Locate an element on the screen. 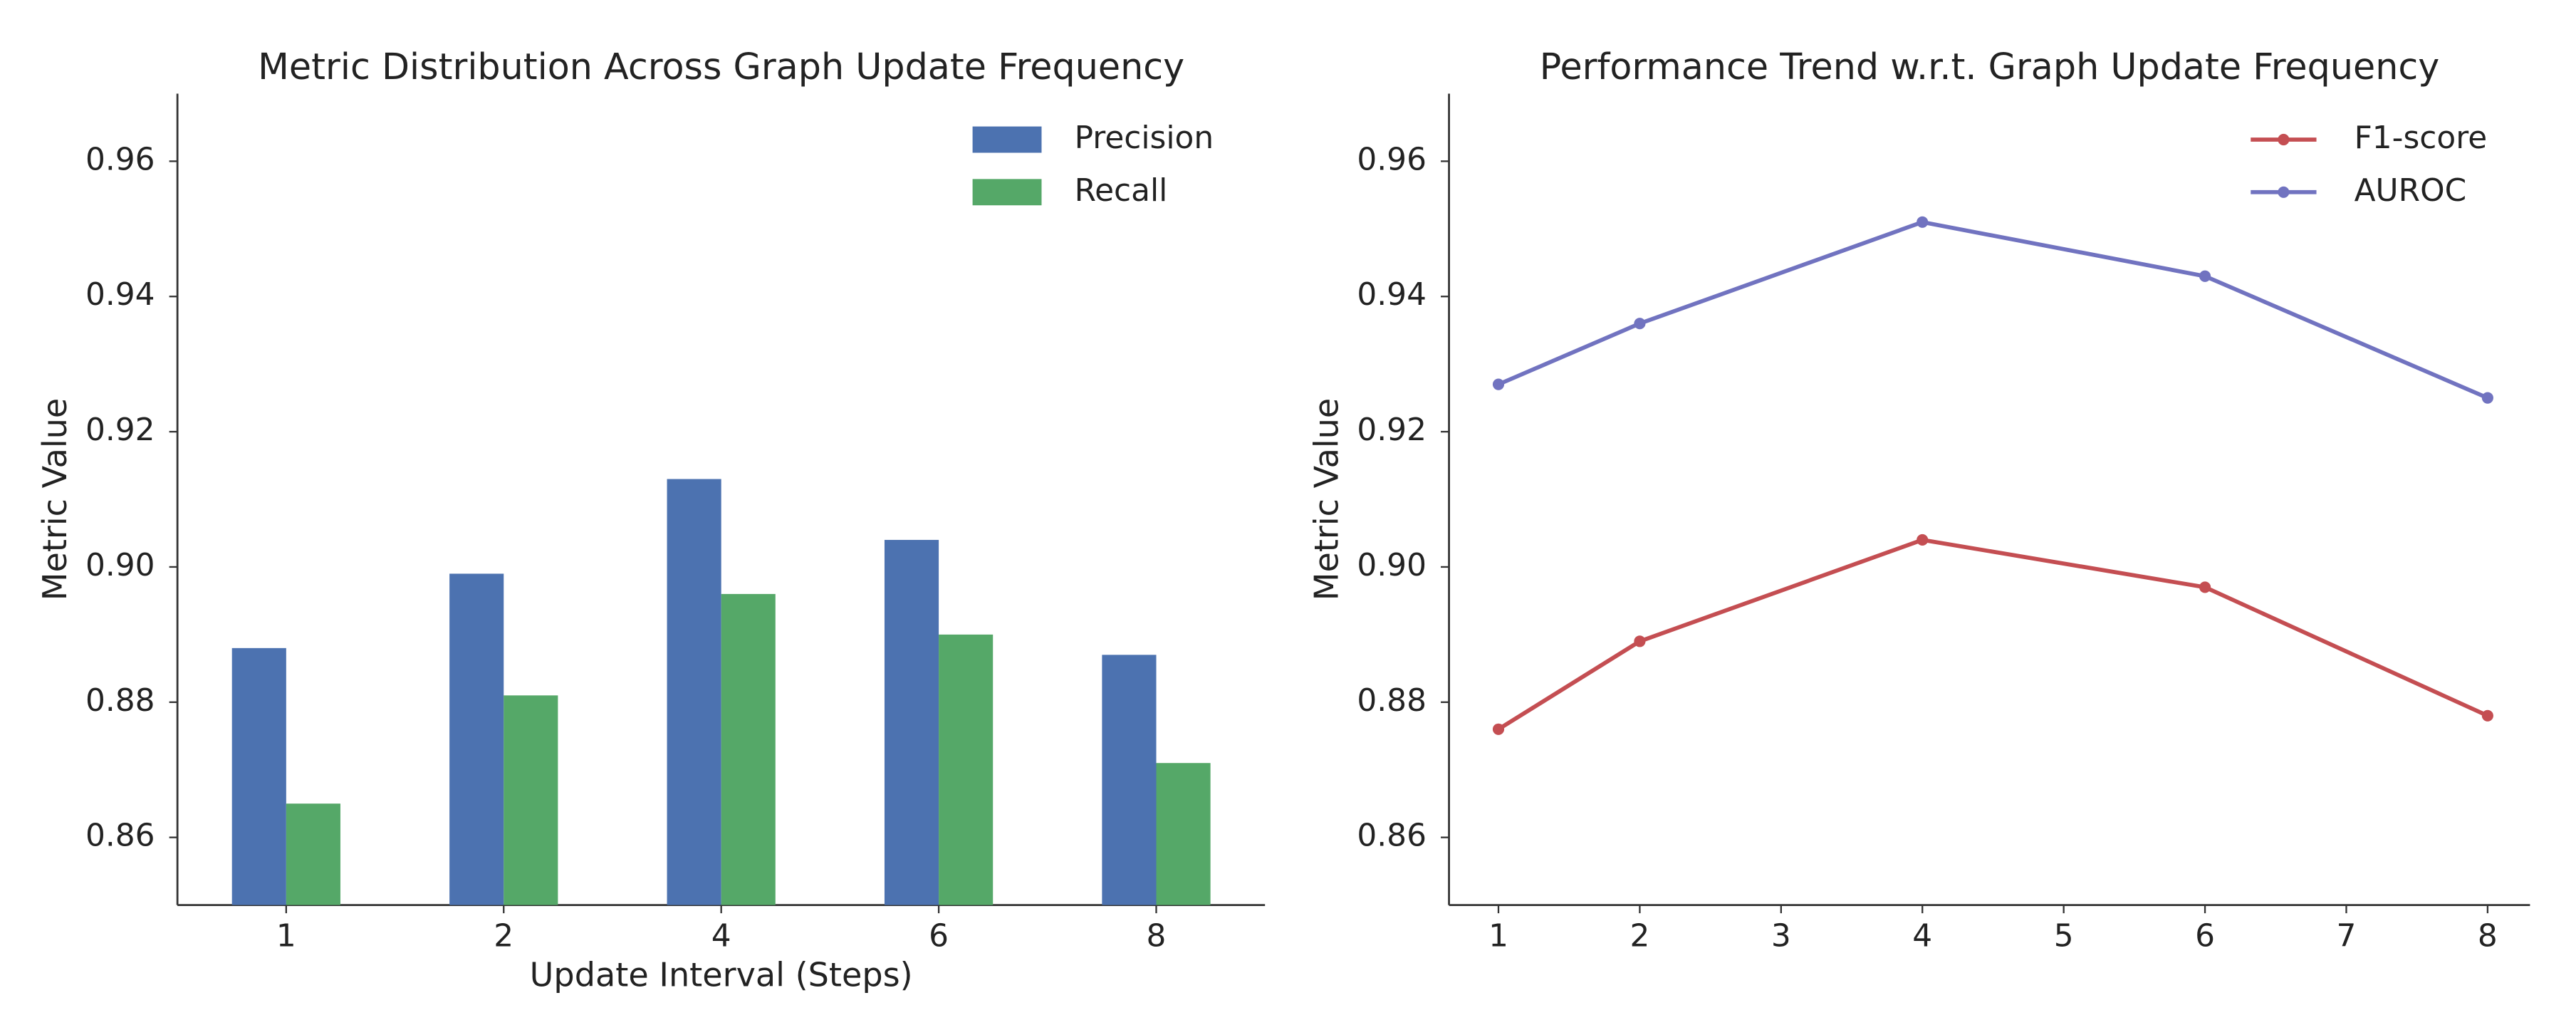  legend-label: F1-score is located at coordinates (2421, 138).